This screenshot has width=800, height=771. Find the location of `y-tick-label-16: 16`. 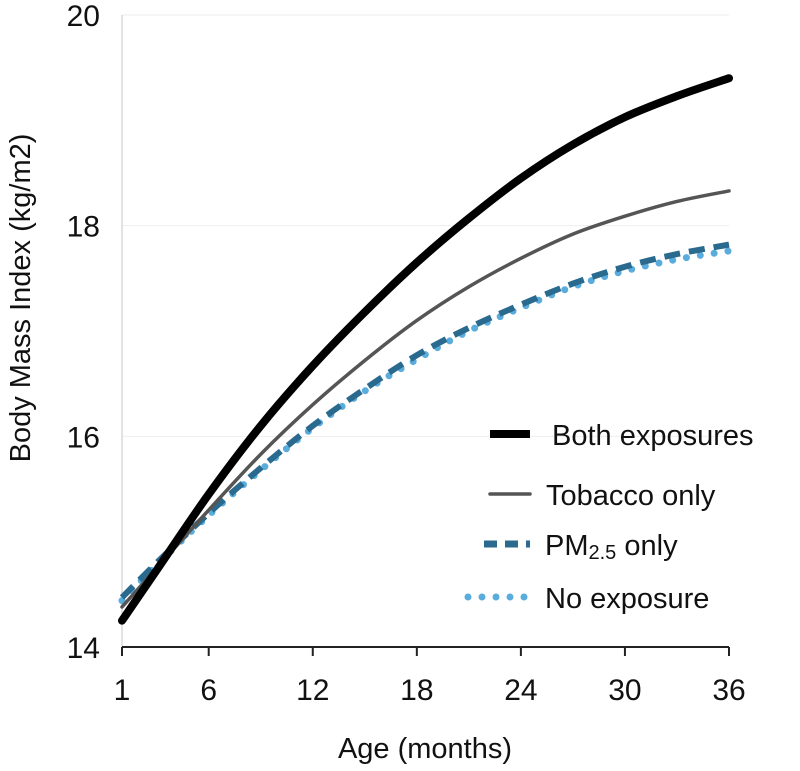

y-tick-label-16: 16 is located at coordinates (83, 437).